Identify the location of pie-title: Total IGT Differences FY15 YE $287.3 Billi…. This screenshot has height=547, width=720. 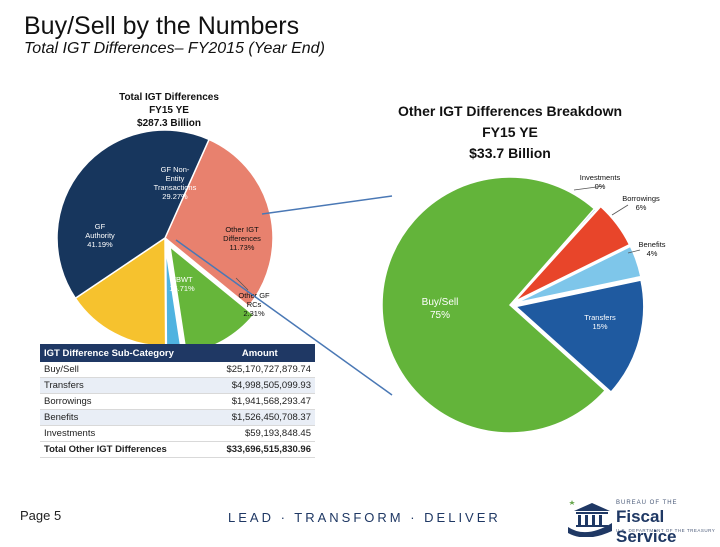
(169, 110).